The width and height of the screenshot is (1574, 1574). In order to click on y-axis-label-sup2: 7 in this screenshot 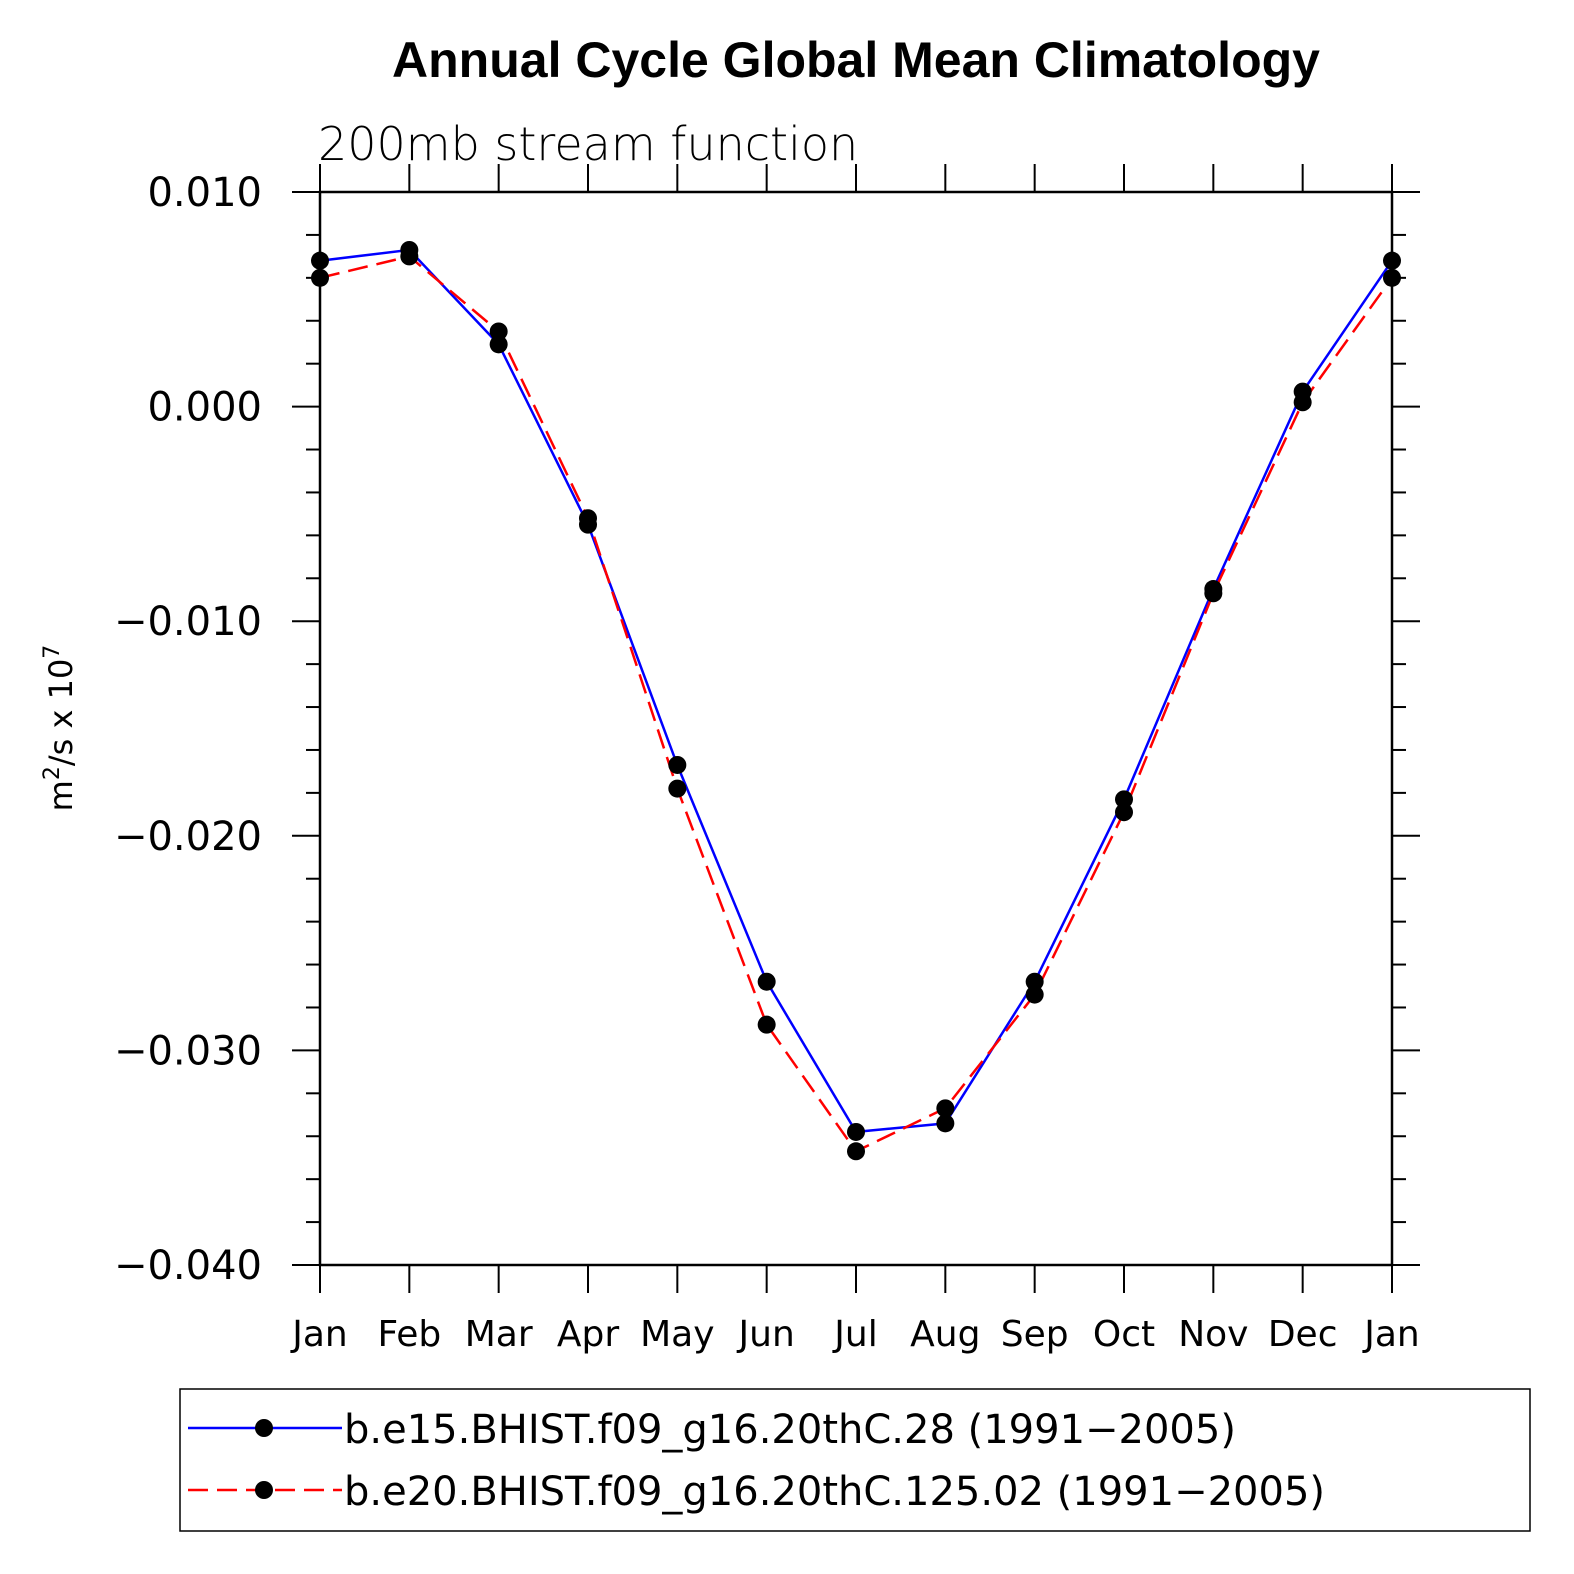, I will do `click(52, 652)`.